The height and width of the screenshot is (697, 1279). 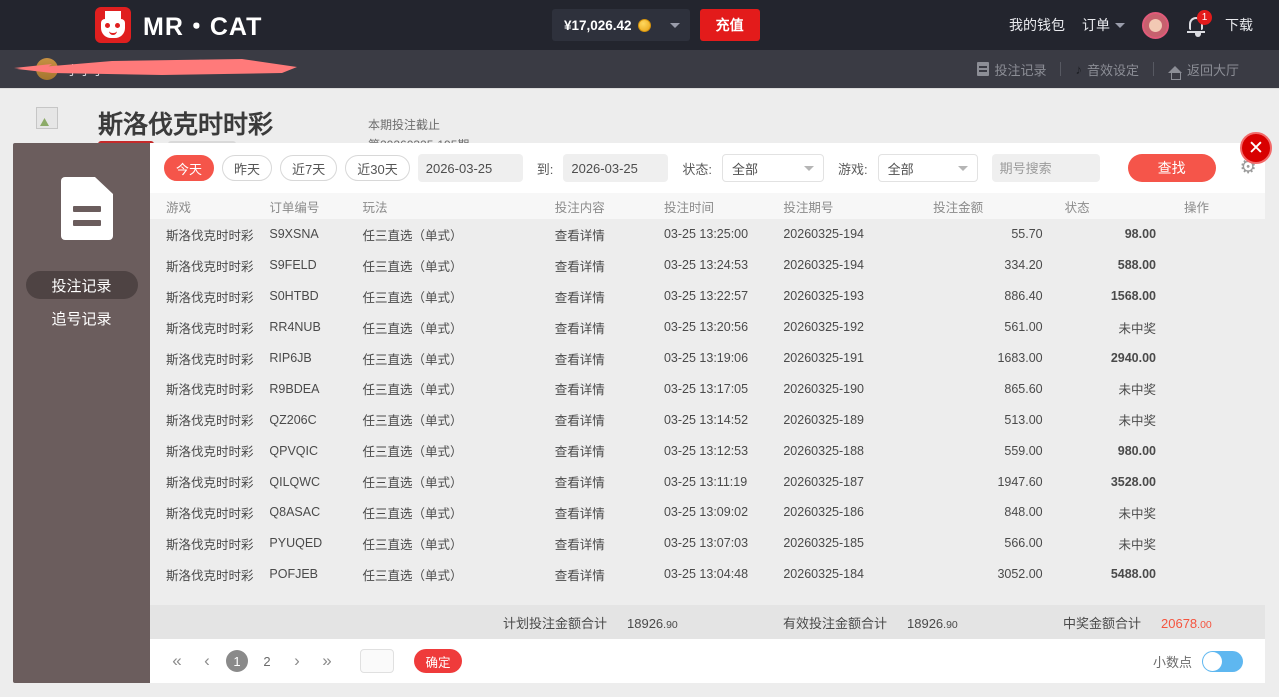 What do you see at coordinates (723, 296) in the screenshot?
I see `cell-bet-time: 03-25 13:22:57` at bounding box center [723, 296].